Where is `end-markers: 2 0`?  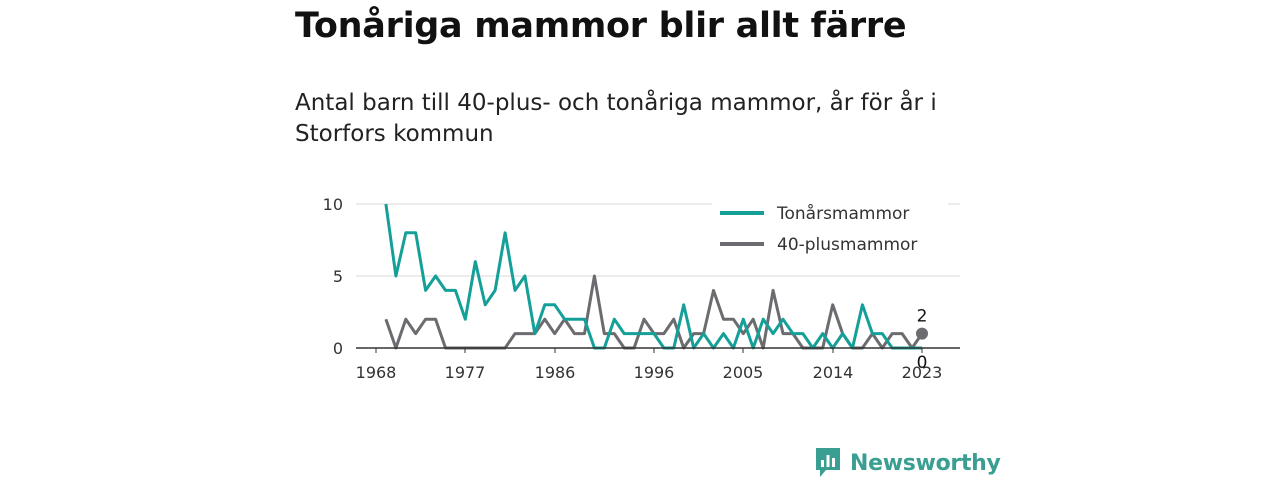 end-markers: 2 0 is located at coordinates (922, 340).